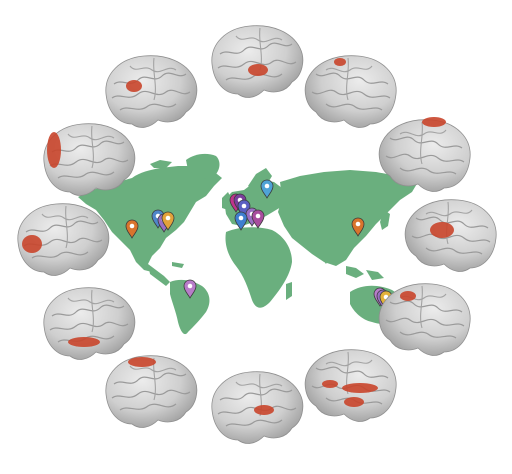 This screenshot has height=474, width=512. I want to click on continent-greenland, so click(203, 166).